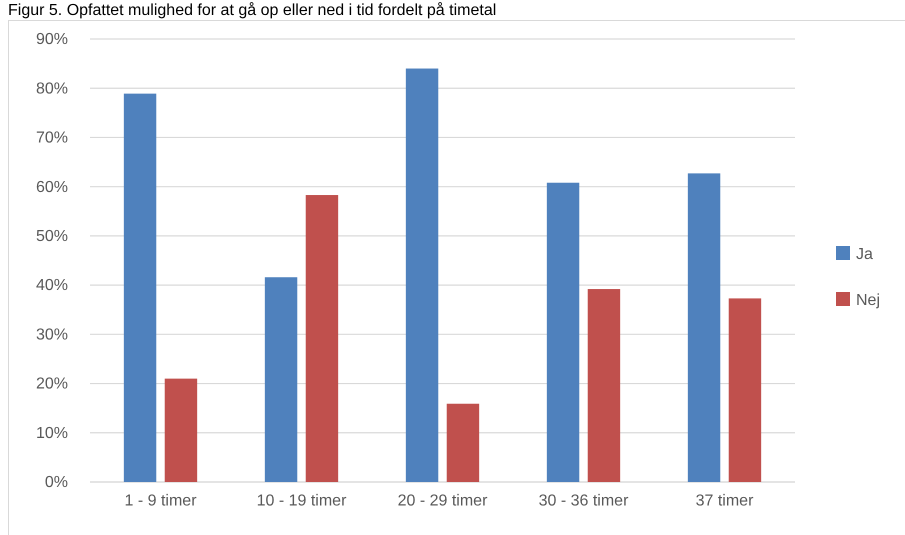 The image size is (905, 535). I want to click on x-tick-label: 37 timer, so click(725, 501).